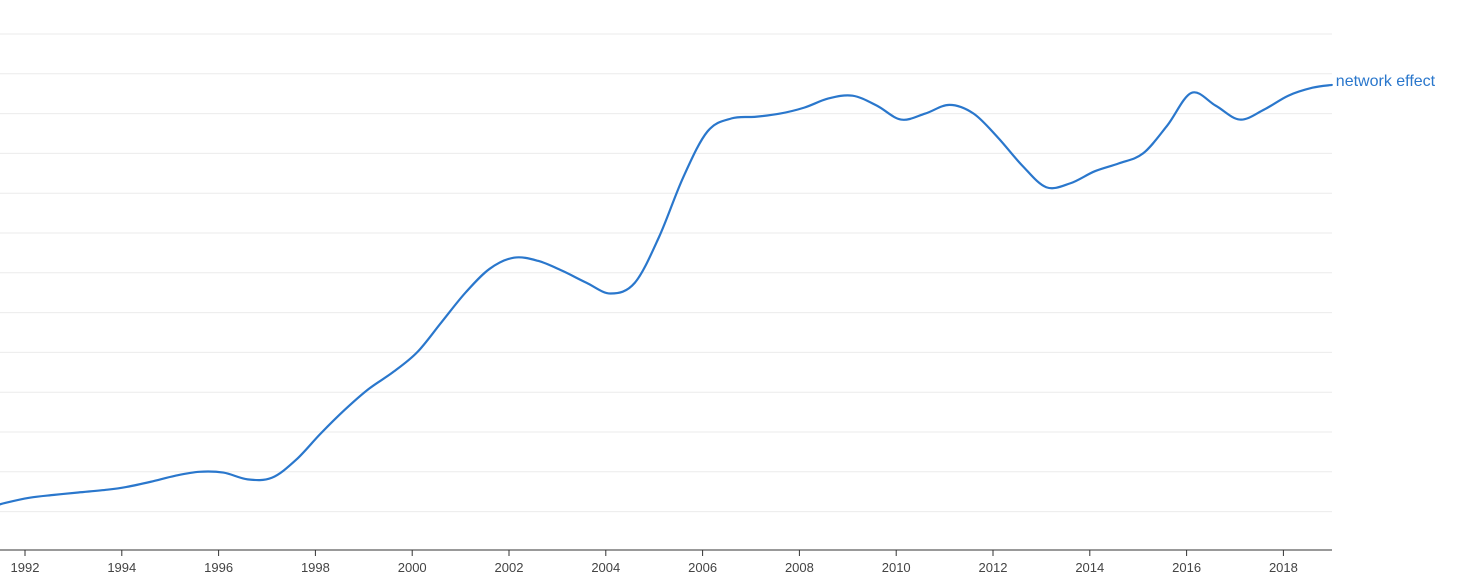 This screenshot has width=1464, height=583. Describe the element at coordinates (605, 567) in the screenshot. I see `x-tick-label-2004: 2004` at that location.